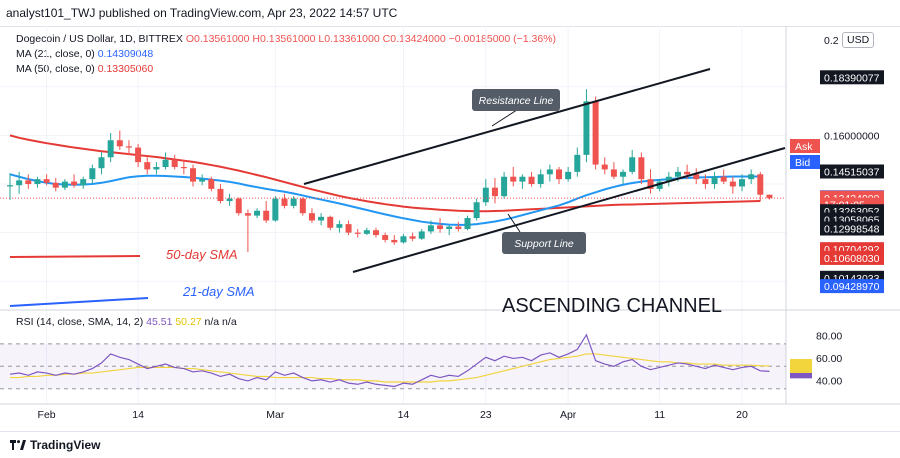 This screenshot has width=900, height=458. What do you see at coordinates (385, 199) in the screenshot?
I see `ma21-line` at bounding box center [385, 199].